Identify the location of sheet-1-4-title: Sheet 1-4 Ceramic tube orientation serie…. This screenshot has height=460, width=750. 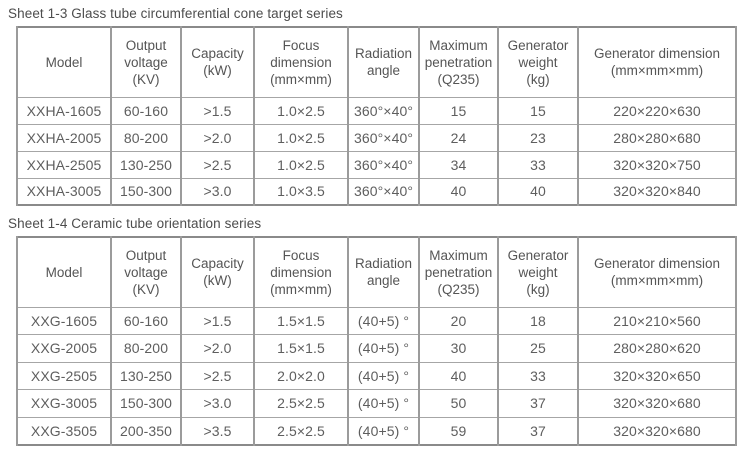
(135, 223).